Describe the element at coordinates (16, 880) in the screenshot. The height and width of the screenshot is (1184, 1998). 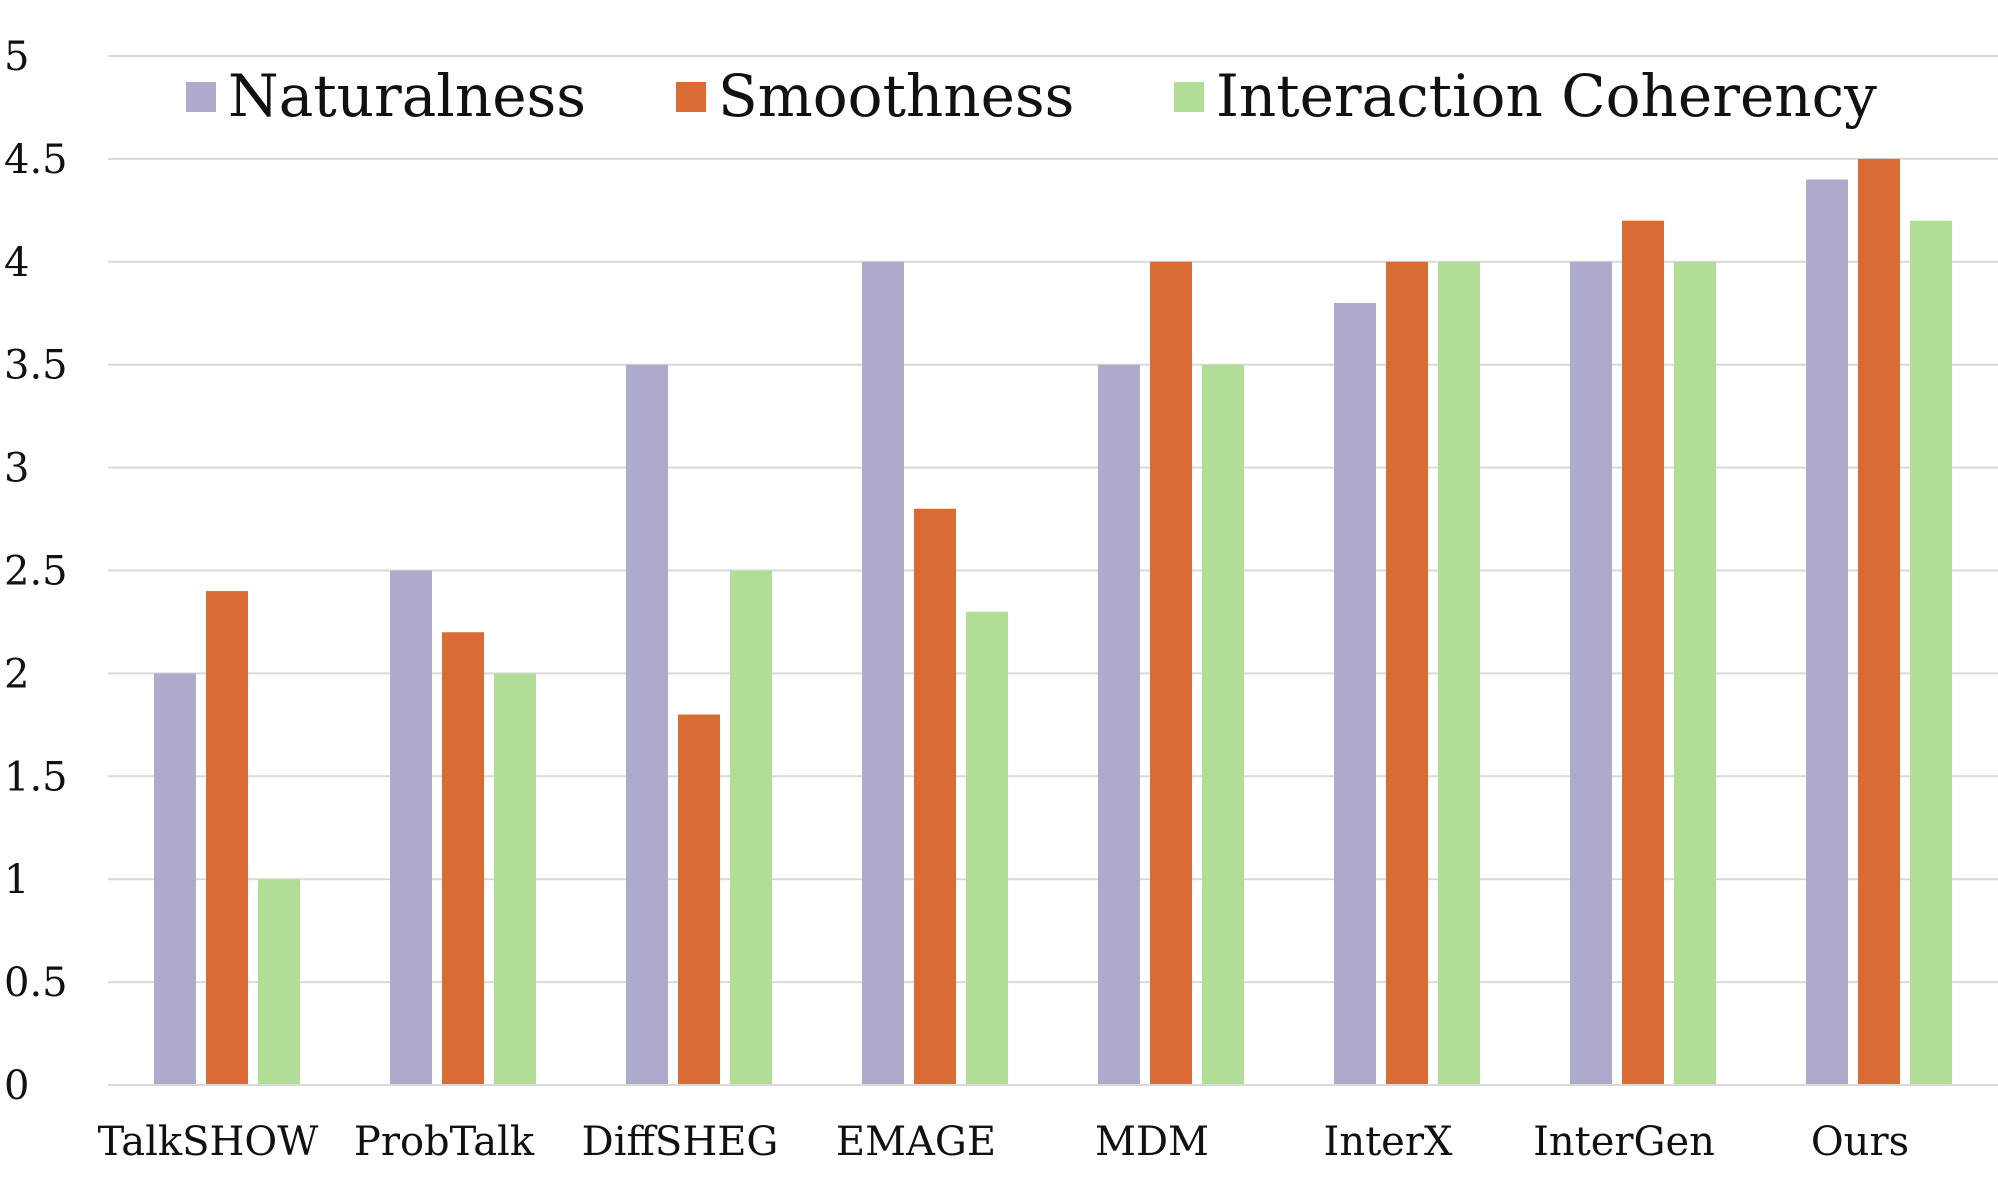
I see `y-tick-label: 1` at that location.